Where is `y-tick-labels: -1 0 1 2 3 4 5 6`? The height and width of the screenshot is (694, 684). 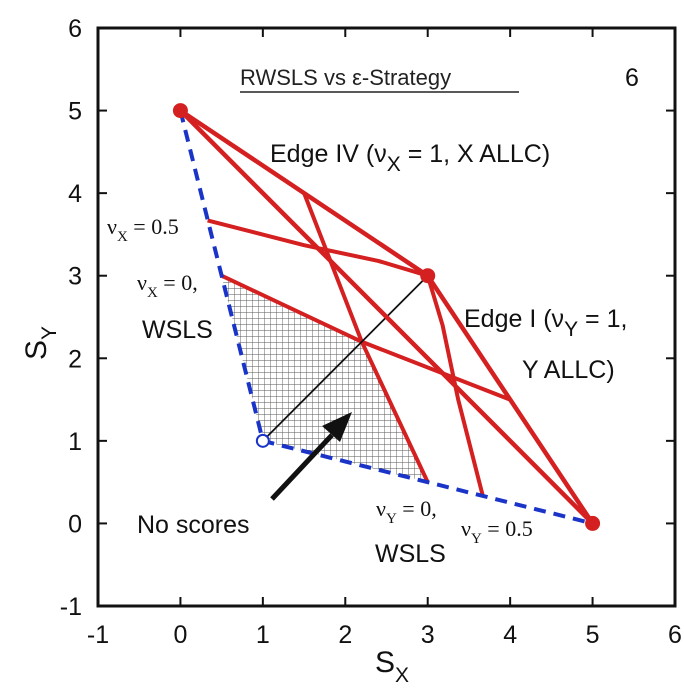 y-tick-labels: -1 0 1 2 3 4 5 6 is located at coordinates (71, 318).